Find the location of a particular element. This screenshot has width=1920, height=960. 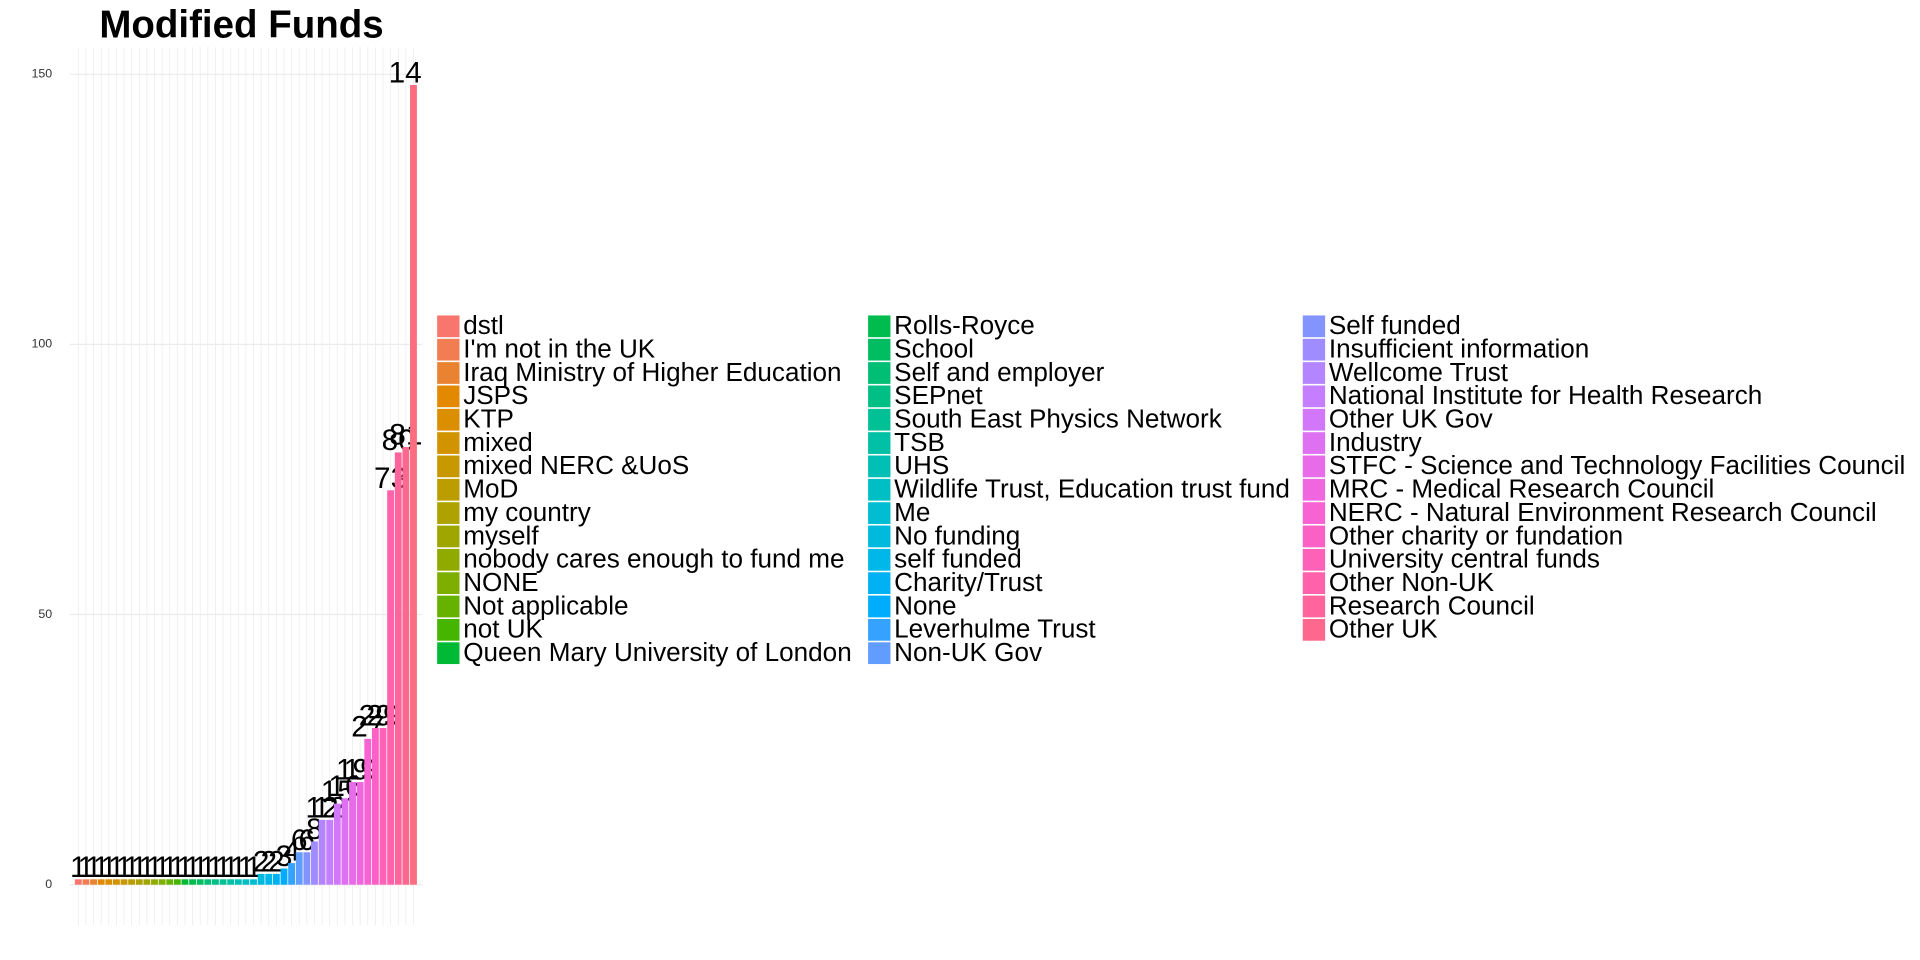

legend-label: No funding is located at coordinates (957, 535).